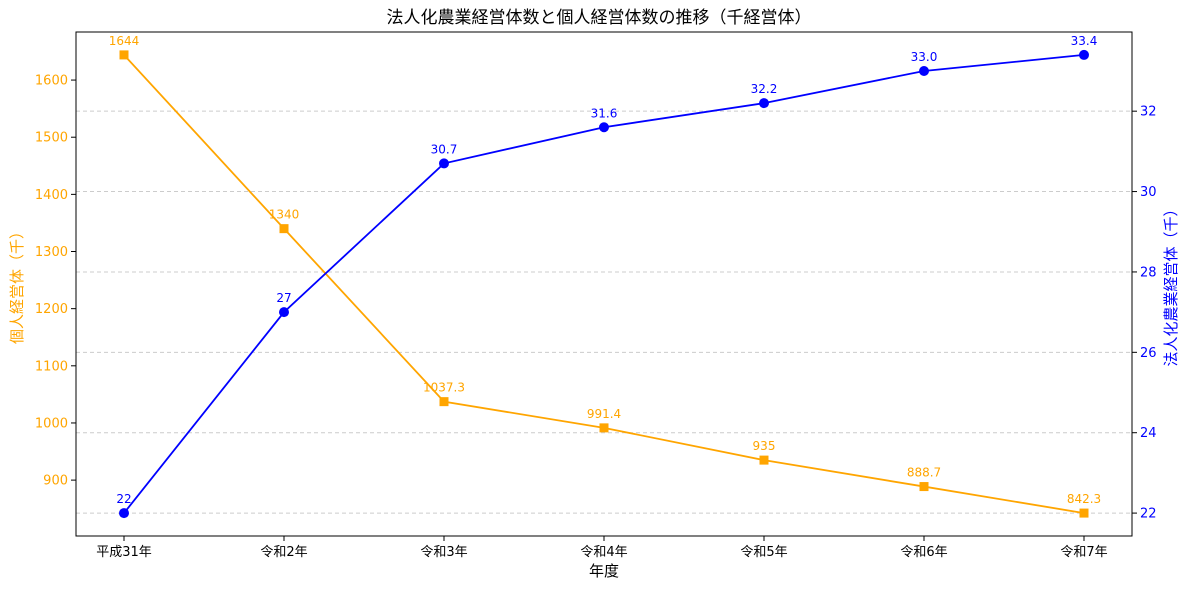  I want to click on individual-data-label: 1340, so click(284, 215).